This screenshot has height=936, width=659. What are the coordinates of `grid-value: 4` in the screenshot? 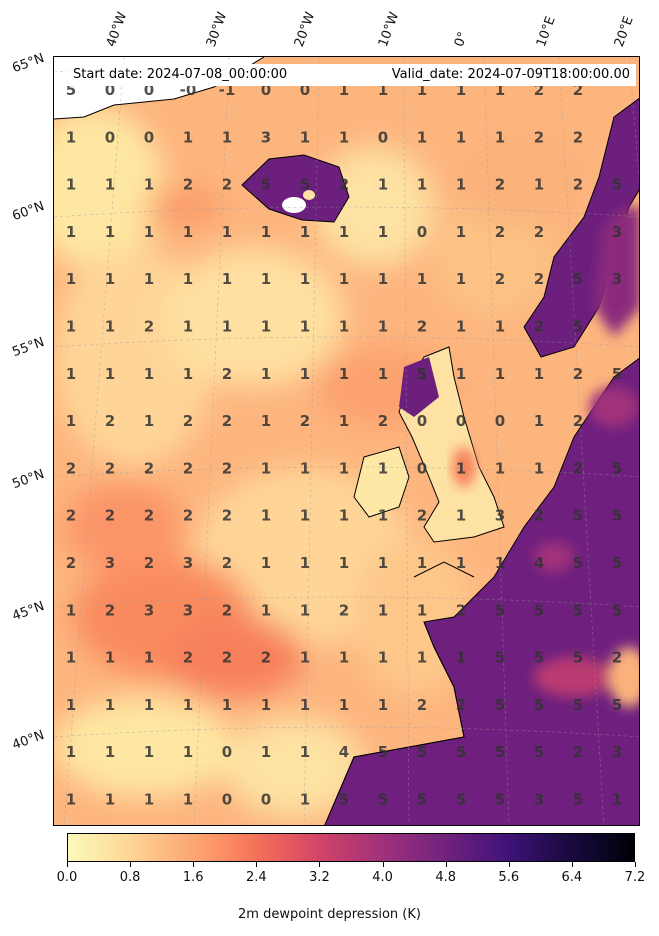 It's located at (539, 563).